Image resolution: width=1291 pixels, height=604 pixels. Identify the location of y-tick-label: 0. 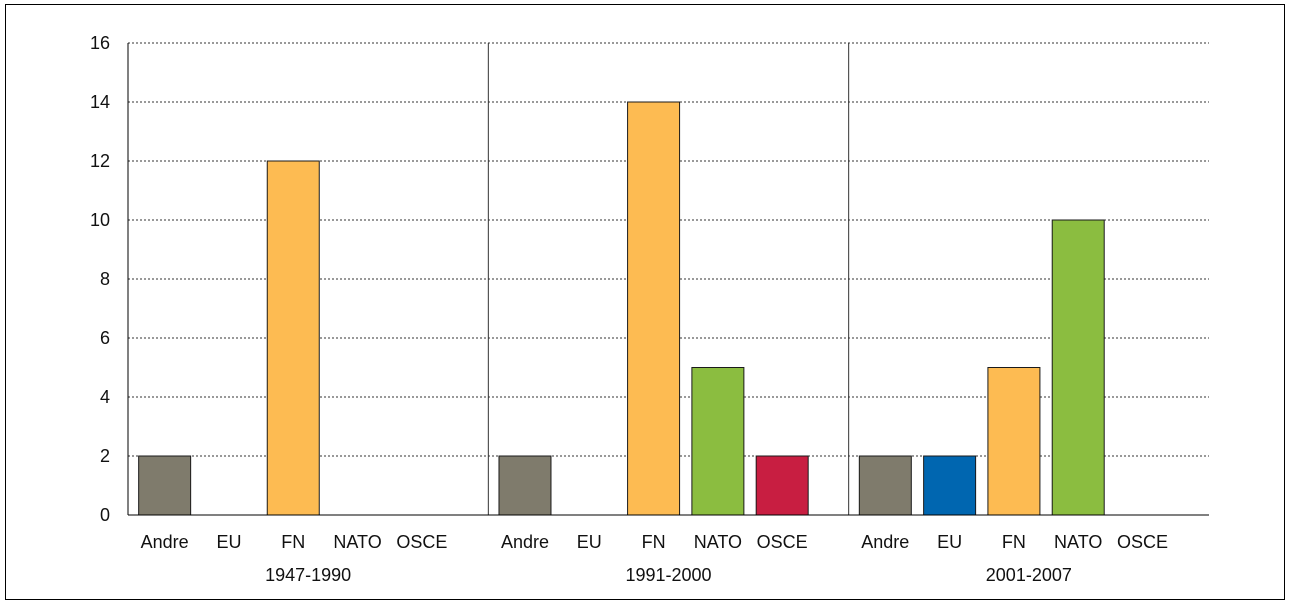
(105, 515).